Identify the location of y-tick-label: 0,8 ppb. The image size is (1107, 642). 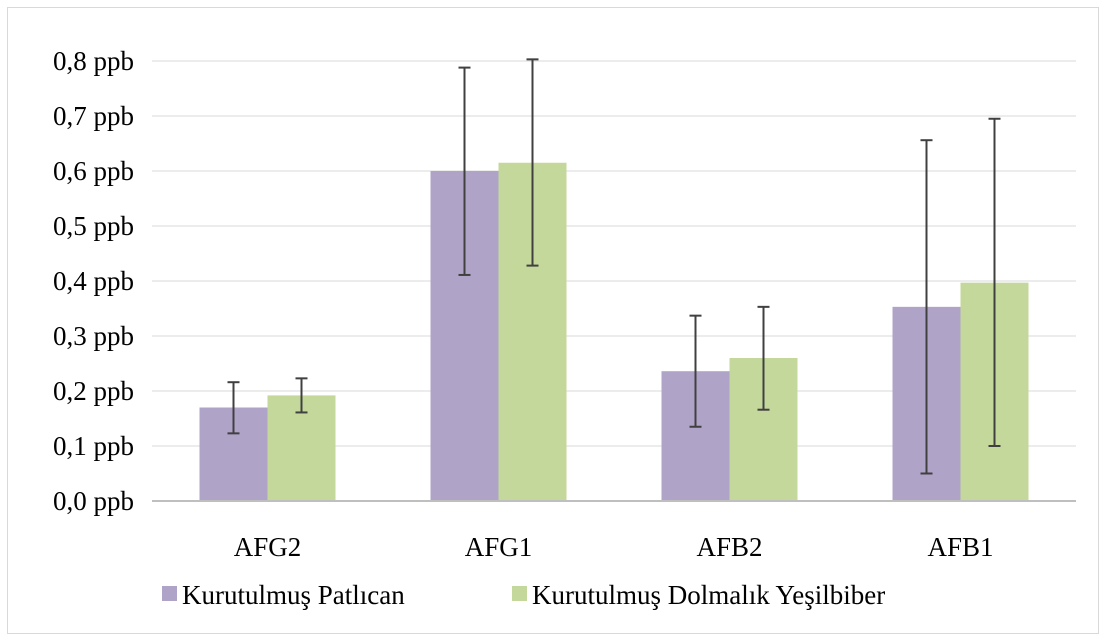
(93, 61).